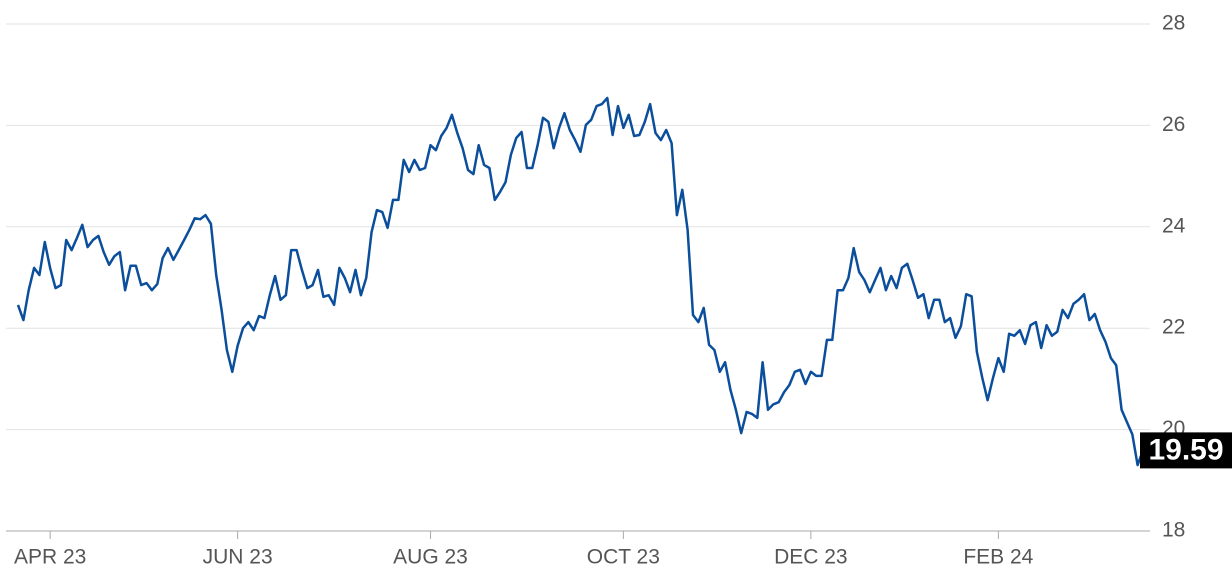 This screenshot has height=583, width=1232. Describe the element at coordinates (1174, 225) in the screenshot. I see `y-tick-label: 24` at that location.